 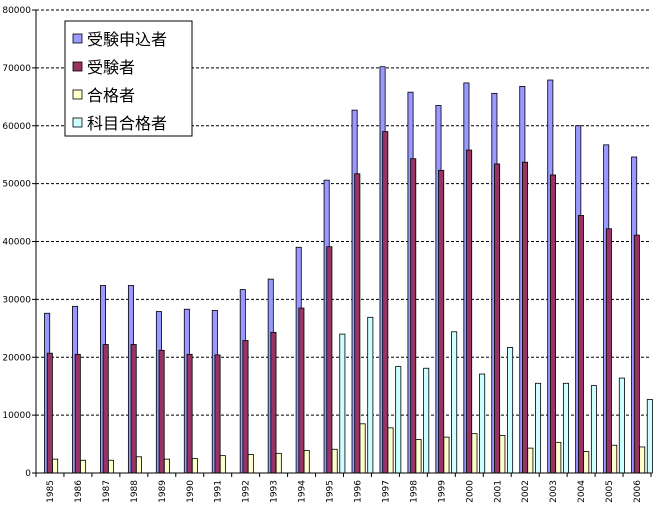 What do you see at coordinates (135, 491) in the screenshot?
I see `x-tick-label: 1988` at bounding box center [135, 491].